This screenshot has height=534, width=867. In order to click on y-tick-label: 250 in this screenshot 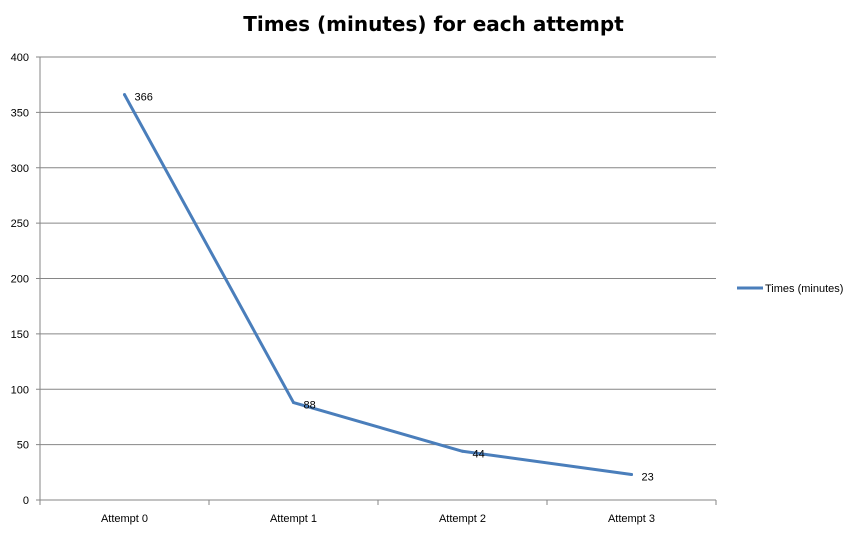, I will do `click(20, 224)`.